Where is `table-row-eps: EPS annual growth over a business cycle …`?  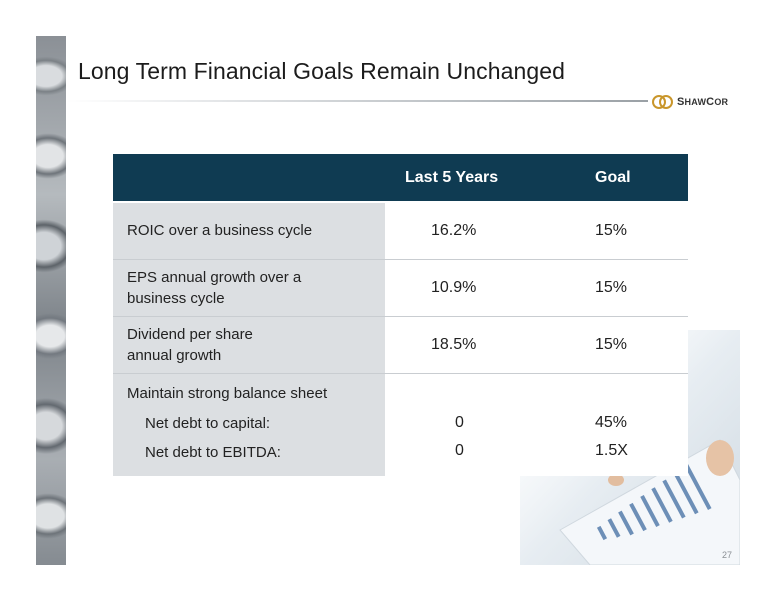 table-row-eps: EPS annual growth over a business cycle … is located at coordinates (400, 287).